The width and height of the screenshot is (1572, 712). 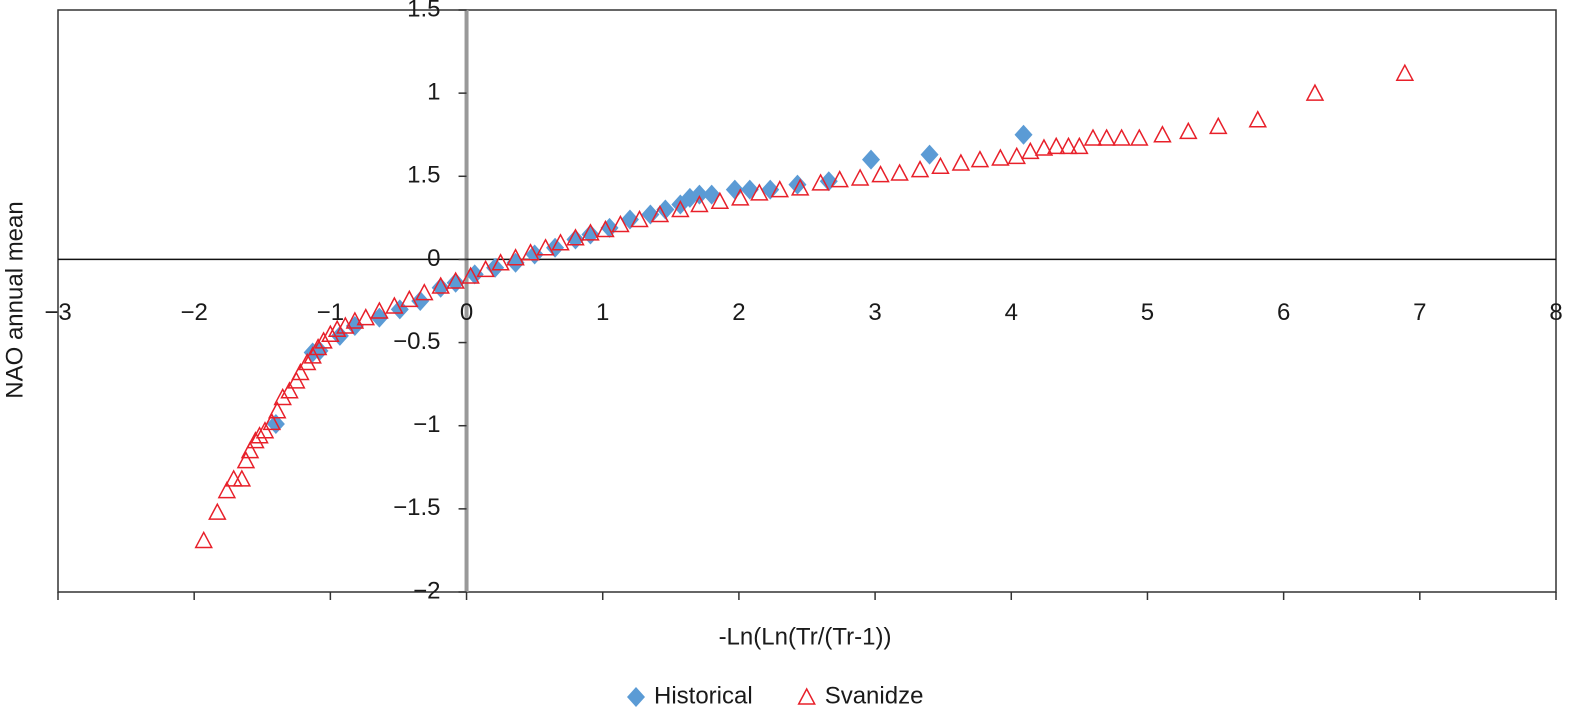 I want to click on y-tick-label: 0, so click(x=433, y=258).